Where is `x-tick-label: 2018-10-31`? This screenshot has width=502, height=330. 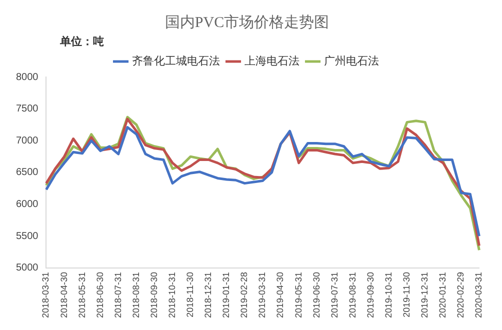
x-tick-label: 2018-10-31 is located at coordinates (172, 295).